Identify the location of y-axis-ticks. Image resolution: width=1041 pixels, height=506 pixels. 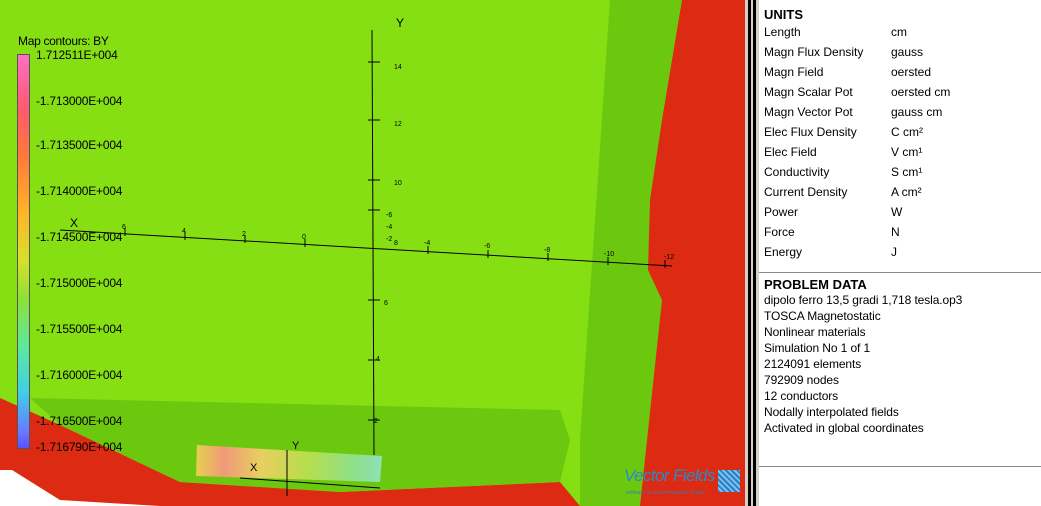
(374, 241).